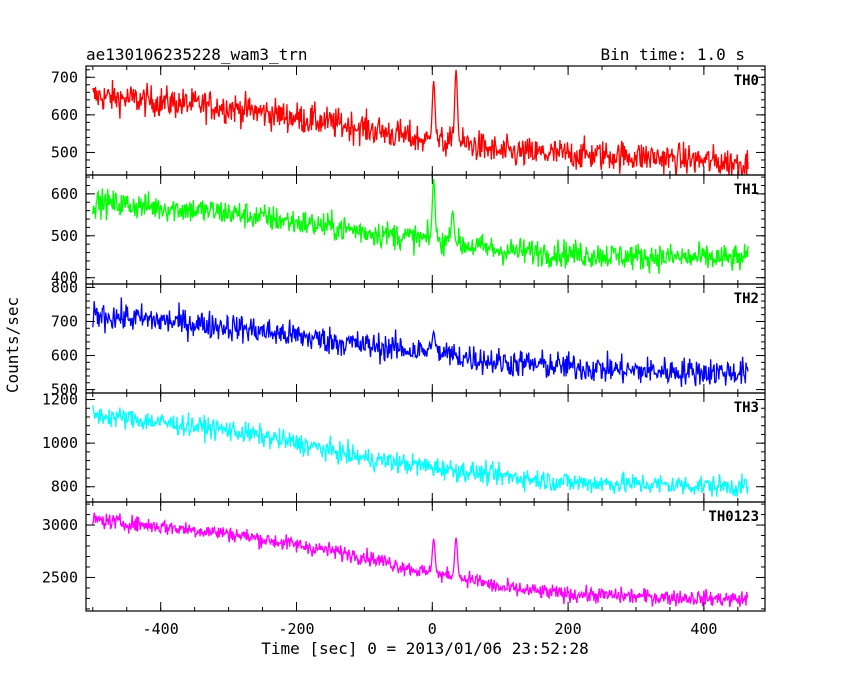  I want to click on x-tick-label: 400, so click(703, 629).